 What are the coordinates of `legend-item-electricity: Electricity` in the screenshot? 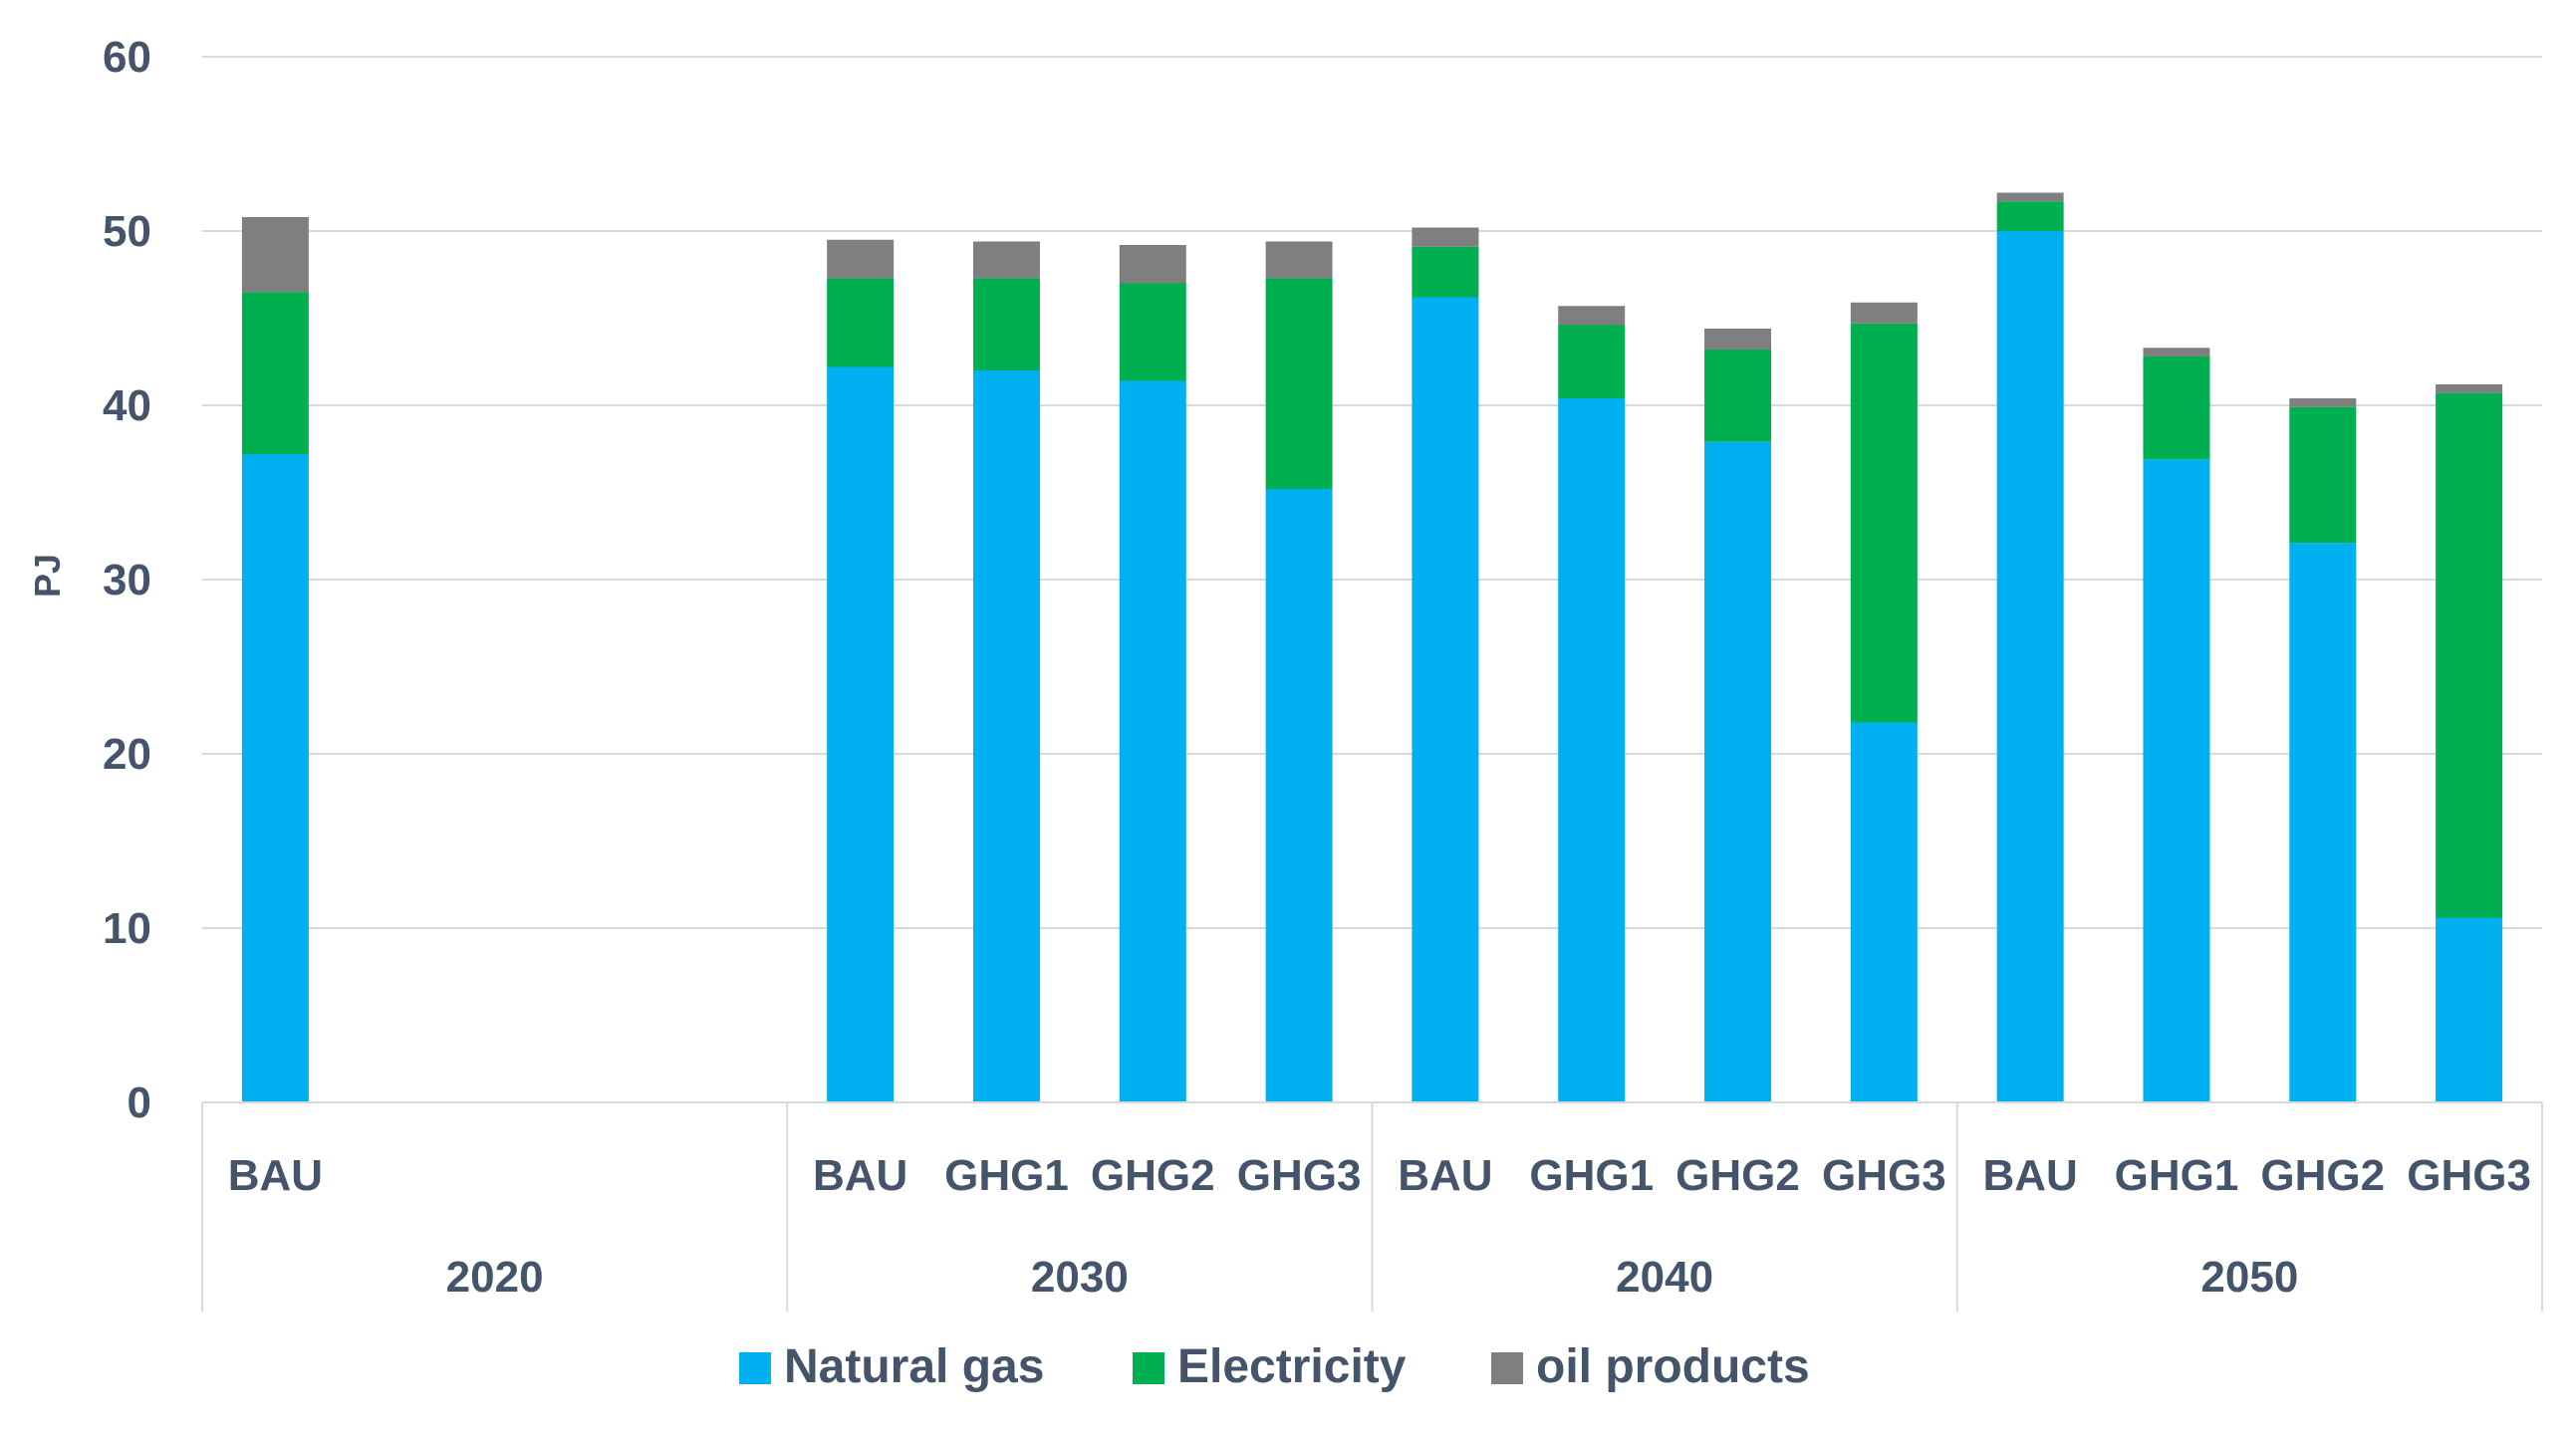 It's located at (1270, 1366).